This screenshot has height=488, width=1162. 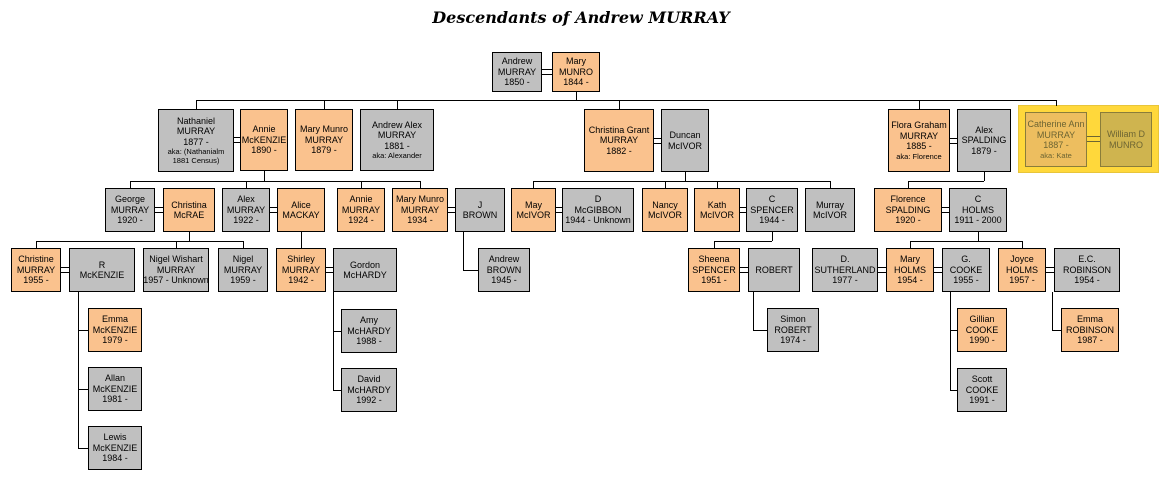 I want to click on person-box-david-mchardy: David McHARDY 1992 -, so click(x=369, y=390).